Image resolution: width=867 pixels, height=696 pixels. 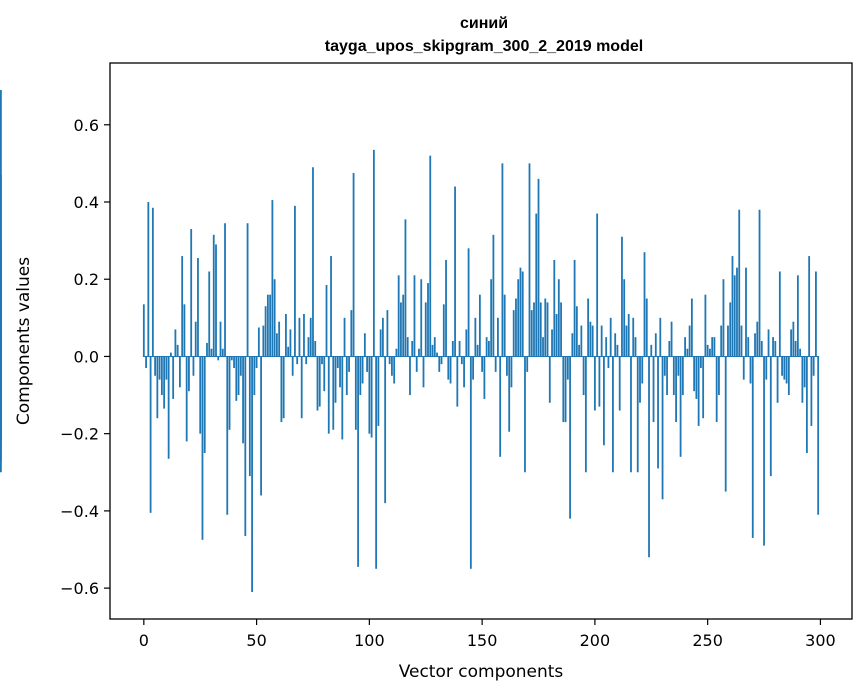 I want to click on x-axis-ticks: 0 50 100 150 200 250 300, so click(x=487, y=634).